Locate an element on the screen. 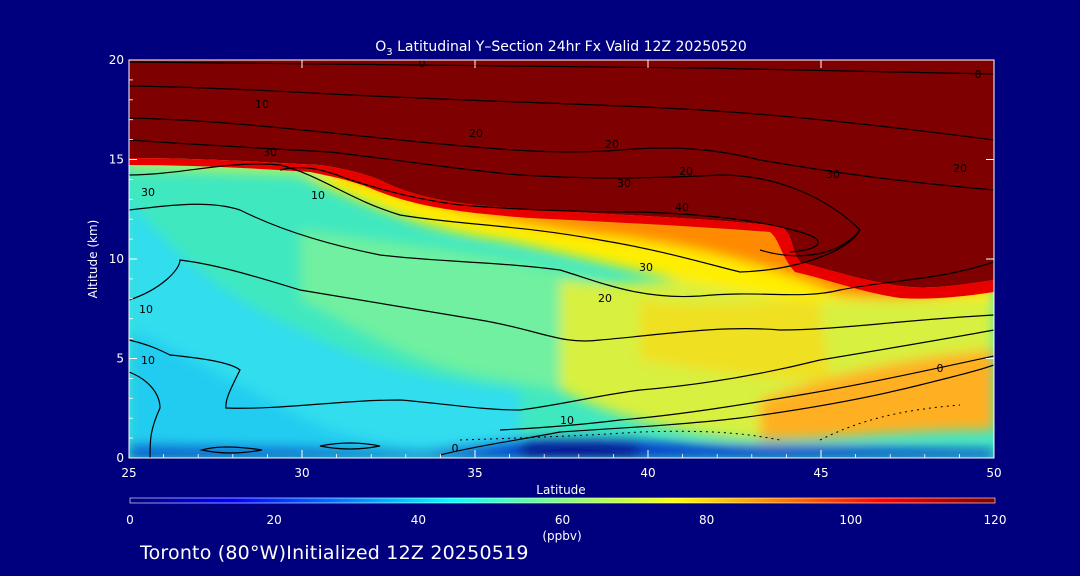 This screenshot has height=576, width=1080. colorbar-tick-label: 60 is located at coordinates (562, 520).